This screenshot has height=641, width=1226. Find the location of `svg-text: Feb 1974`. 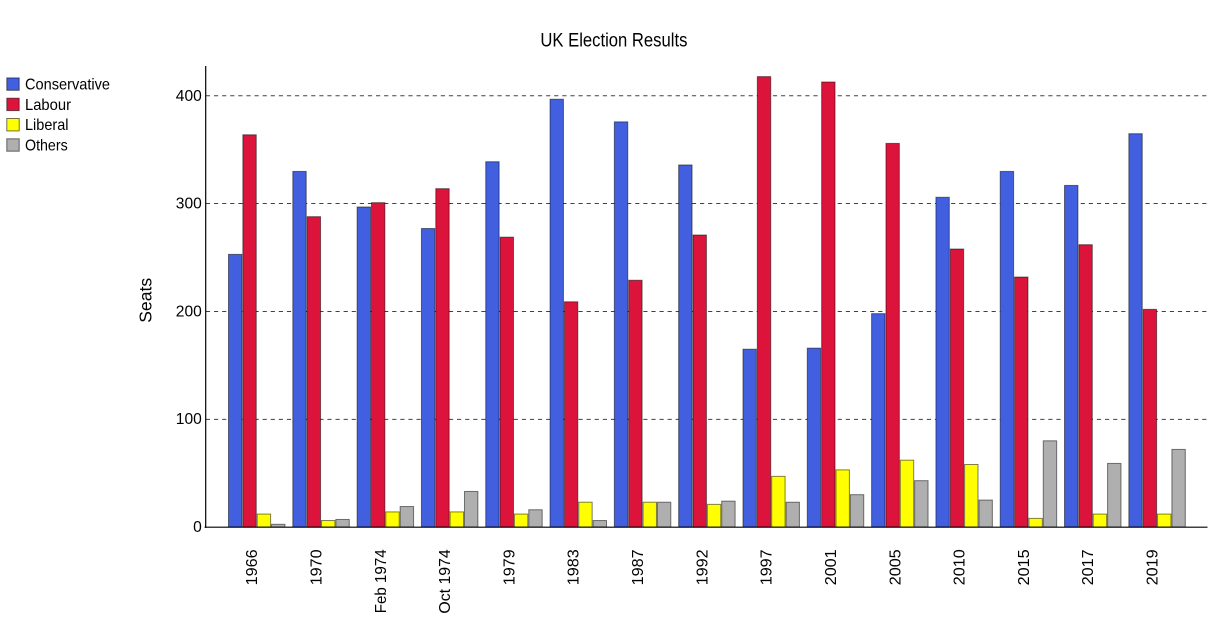

svg-text: Feb 1974 is located at coordinates (381, 581).